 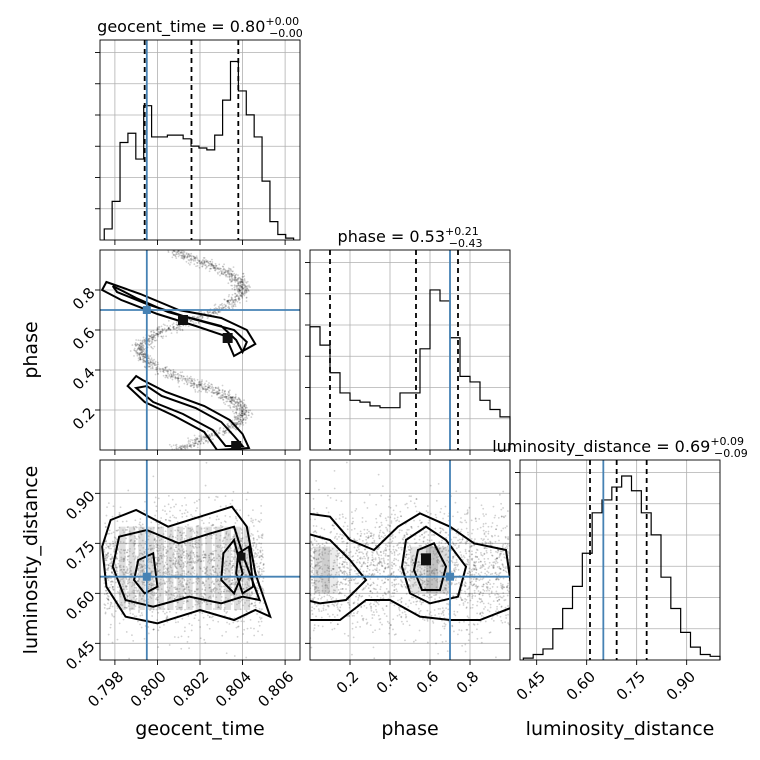 What do you see at coordinates (122, 568) in the screenshot?
I see `density-cell` at bounding box center [122, 568].